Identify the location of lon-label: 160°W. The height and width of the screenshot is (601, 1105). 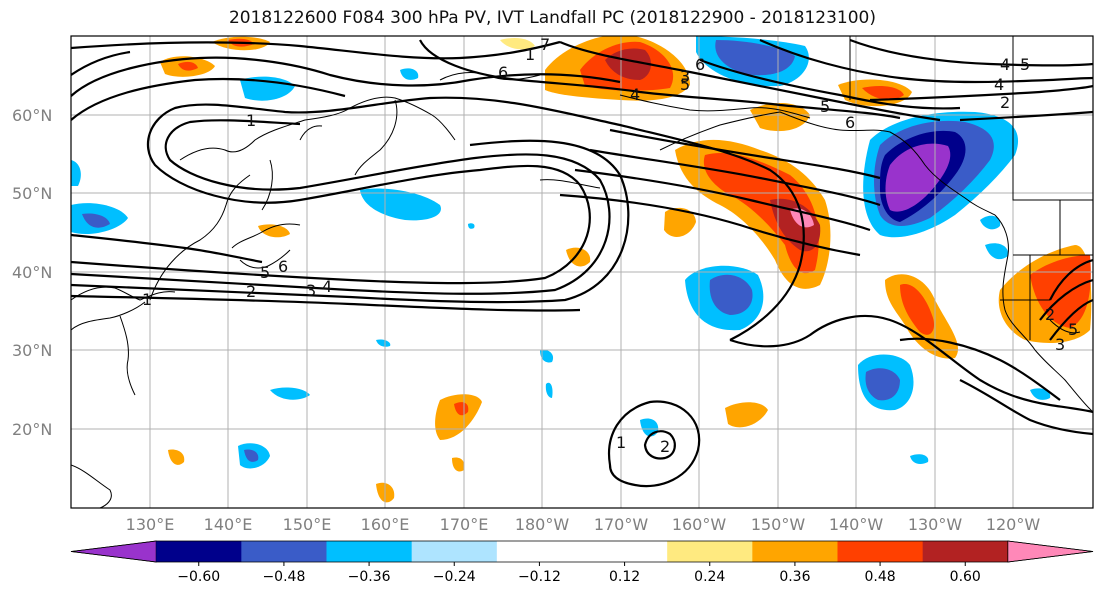
(699, 524).